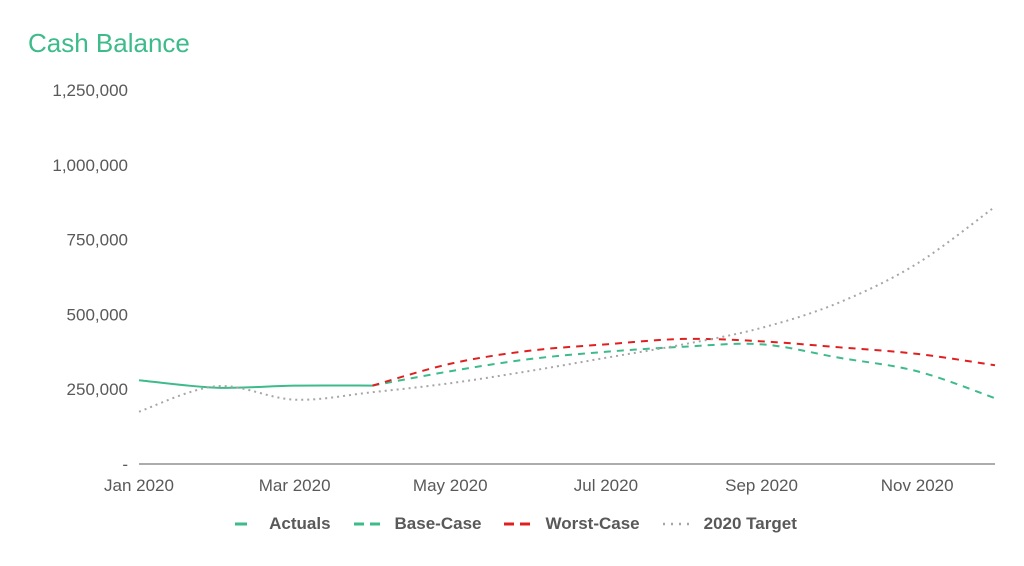  What do you see at coordinates (139, 485) in the screenshot?
I see `x-tick-label: Jan 2020` at bounding box center [139, 485].